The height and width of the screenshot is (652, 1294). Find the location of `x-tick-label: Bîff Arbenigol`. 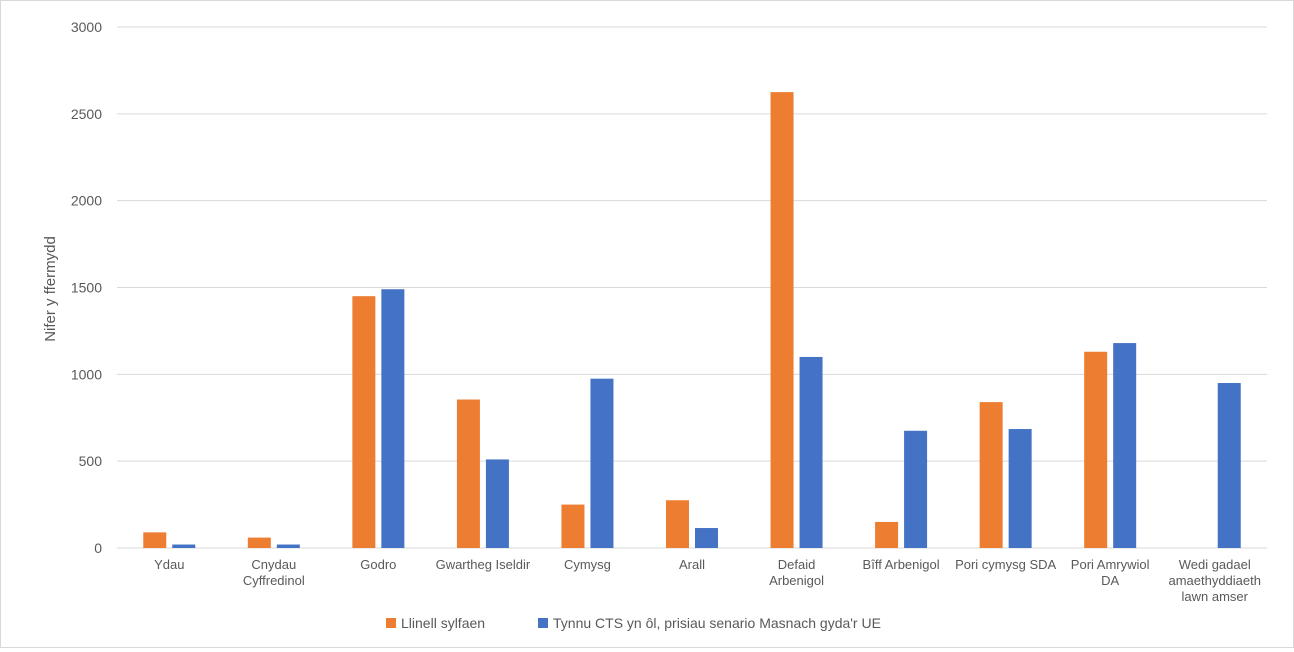

x-tick-label: Bîff Arbenigol is located at coordinates (901, 564).